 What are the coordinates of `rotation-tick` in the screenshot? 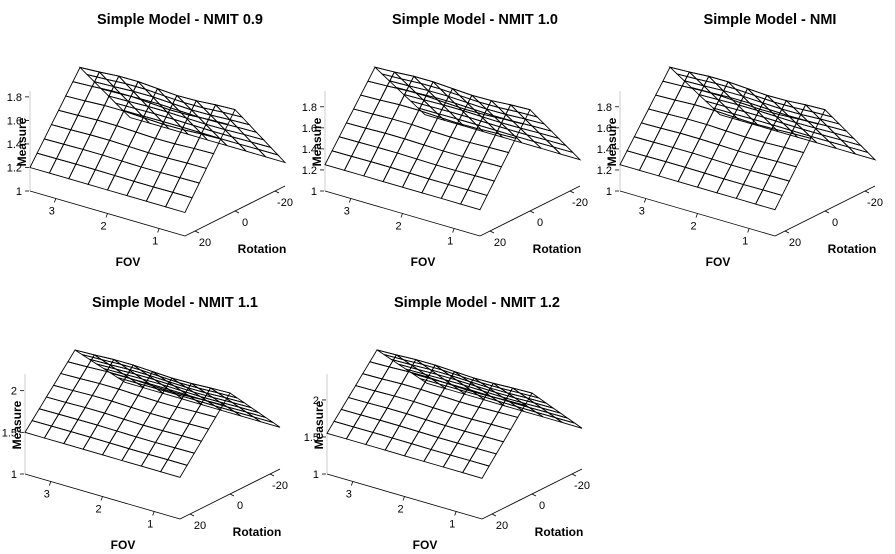 It's located at (572, 192).